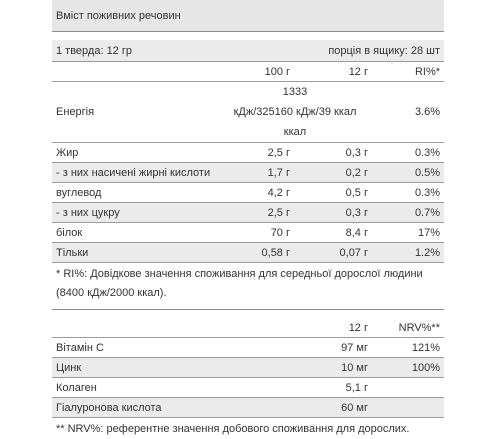  Describe the element at coordinates (354, 367) in the screenshot. I see `vitamin-amount: 10 мг` at that location.